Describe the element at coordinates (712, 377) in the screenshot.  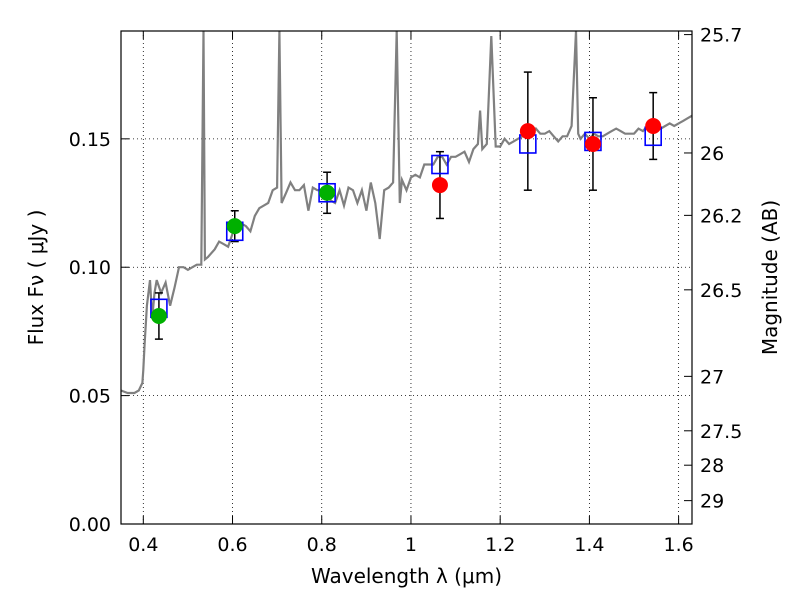
I see `y2-tick-label: 27` at that location.